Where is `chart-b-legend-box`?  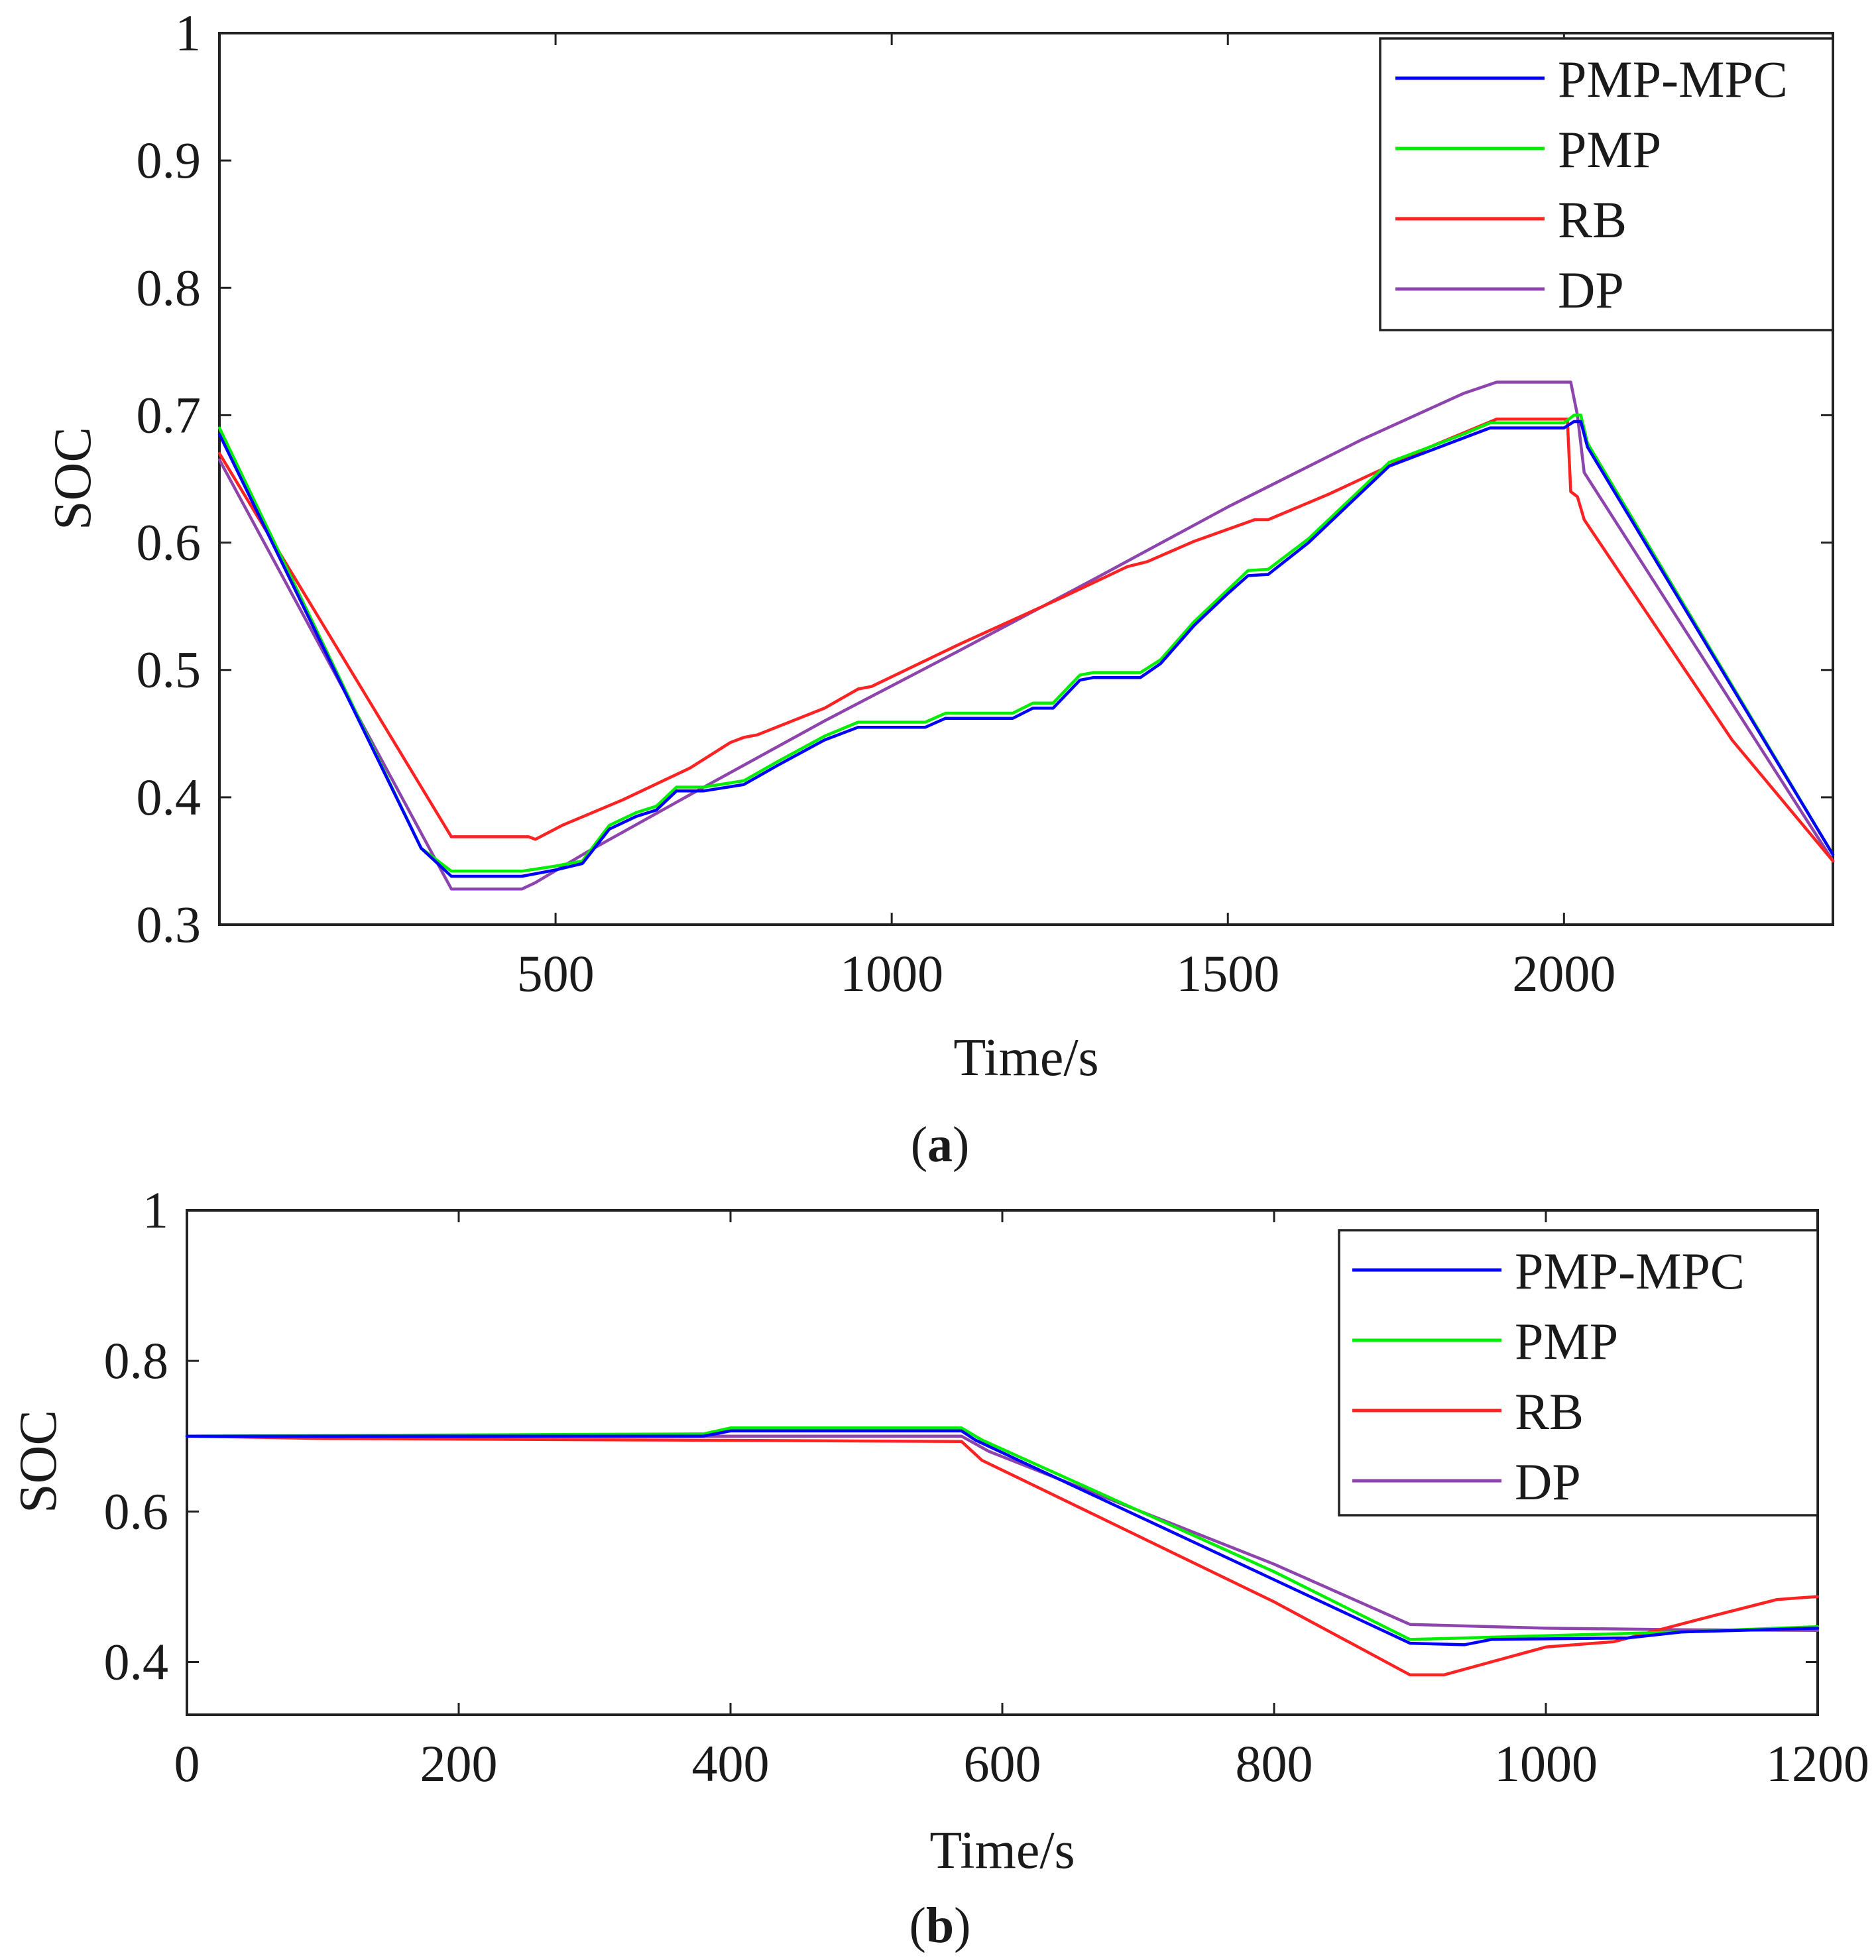 chart-b-legend-box is located at coordinates (1579, 1373).